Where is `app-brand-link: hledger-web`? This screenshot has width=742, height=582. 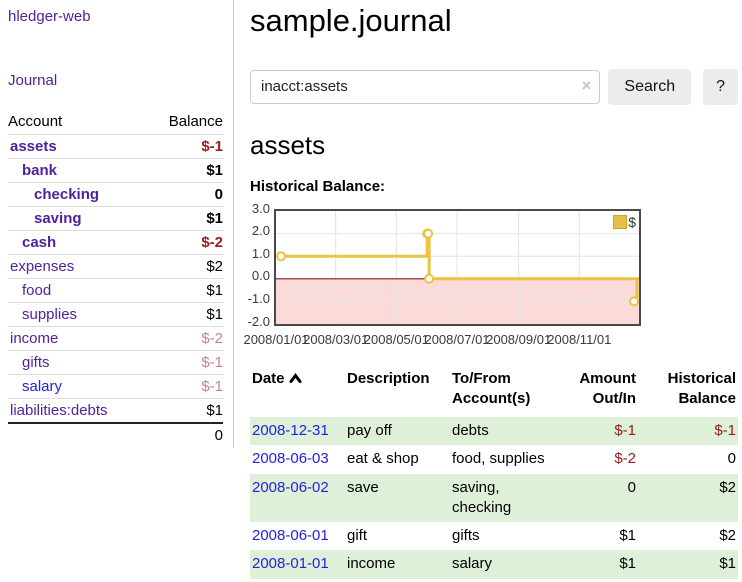 app-brand-link: hledger-web is located at coordinates (49, 16).